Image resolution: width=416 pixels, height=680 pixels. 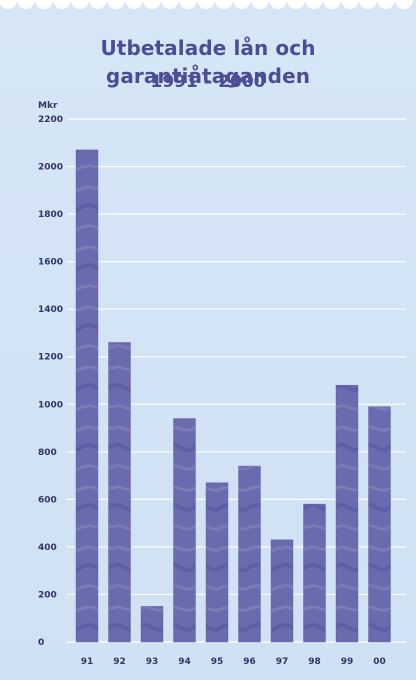 What do you see at coordinates (119, 662) in the screenshot?
I see `x-tick-label: 92` at bounding box center [119, 662].